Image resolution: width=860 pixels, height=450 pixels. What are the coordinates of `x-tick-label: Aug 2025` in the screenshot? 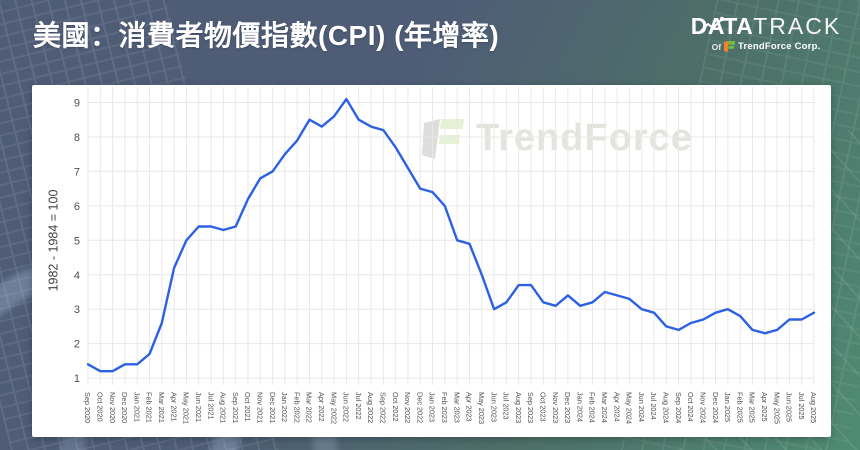 It's located at (813, 407).